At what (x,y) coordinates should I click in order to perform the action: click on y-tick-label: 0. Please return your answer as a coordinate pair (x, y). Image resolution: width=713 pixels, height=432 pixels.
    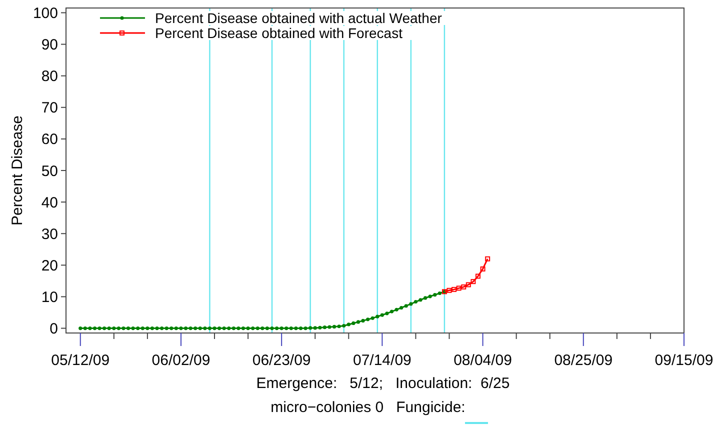
    Looking at the image, I should click on (54, 329).